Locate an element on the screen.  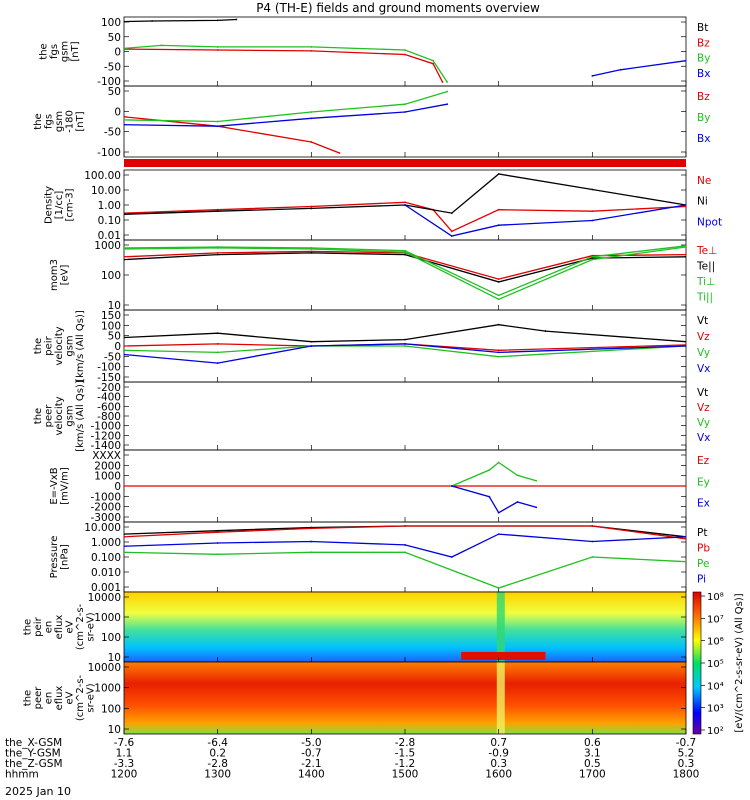
y-tick-label: 0.10 is located at coordinates (109, 221).